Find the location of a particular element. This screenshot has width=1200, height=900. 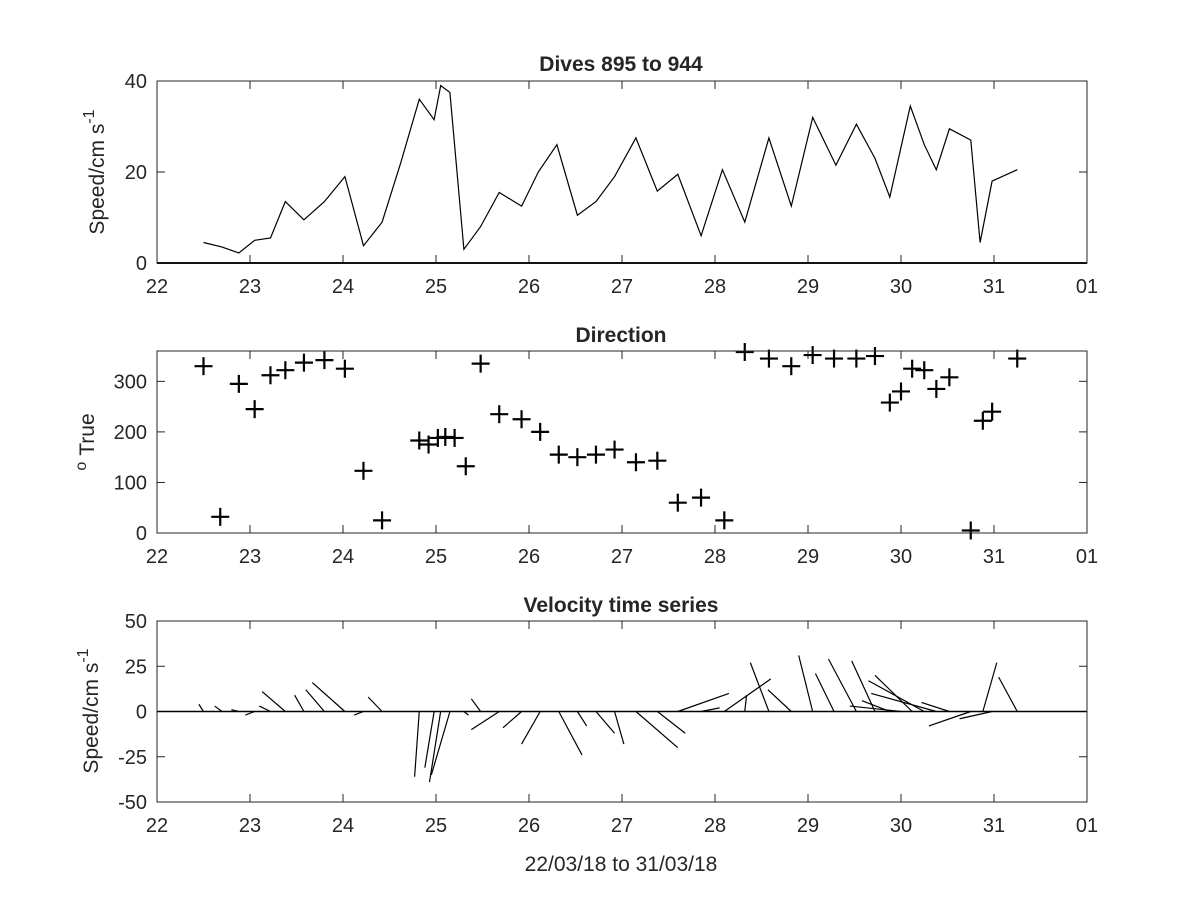

direction-x-tick-label: 28 is located at coordinates (715, 557).